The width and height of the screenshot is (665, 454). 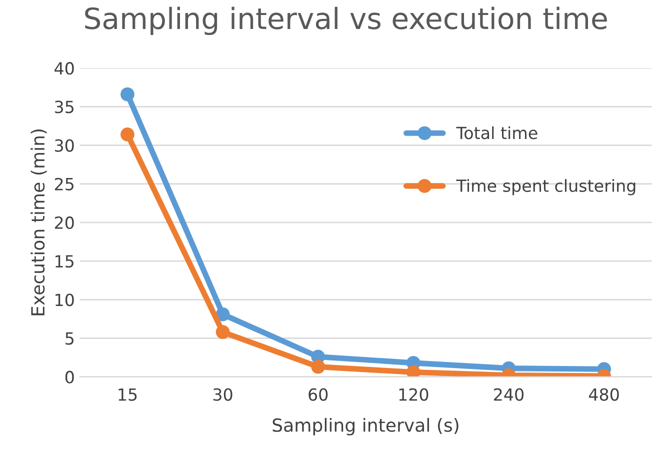 What do you see at coordinates (65, 261) in the screenshot?
I see `y-tick-label: 15` at bounding box center [65, 261].